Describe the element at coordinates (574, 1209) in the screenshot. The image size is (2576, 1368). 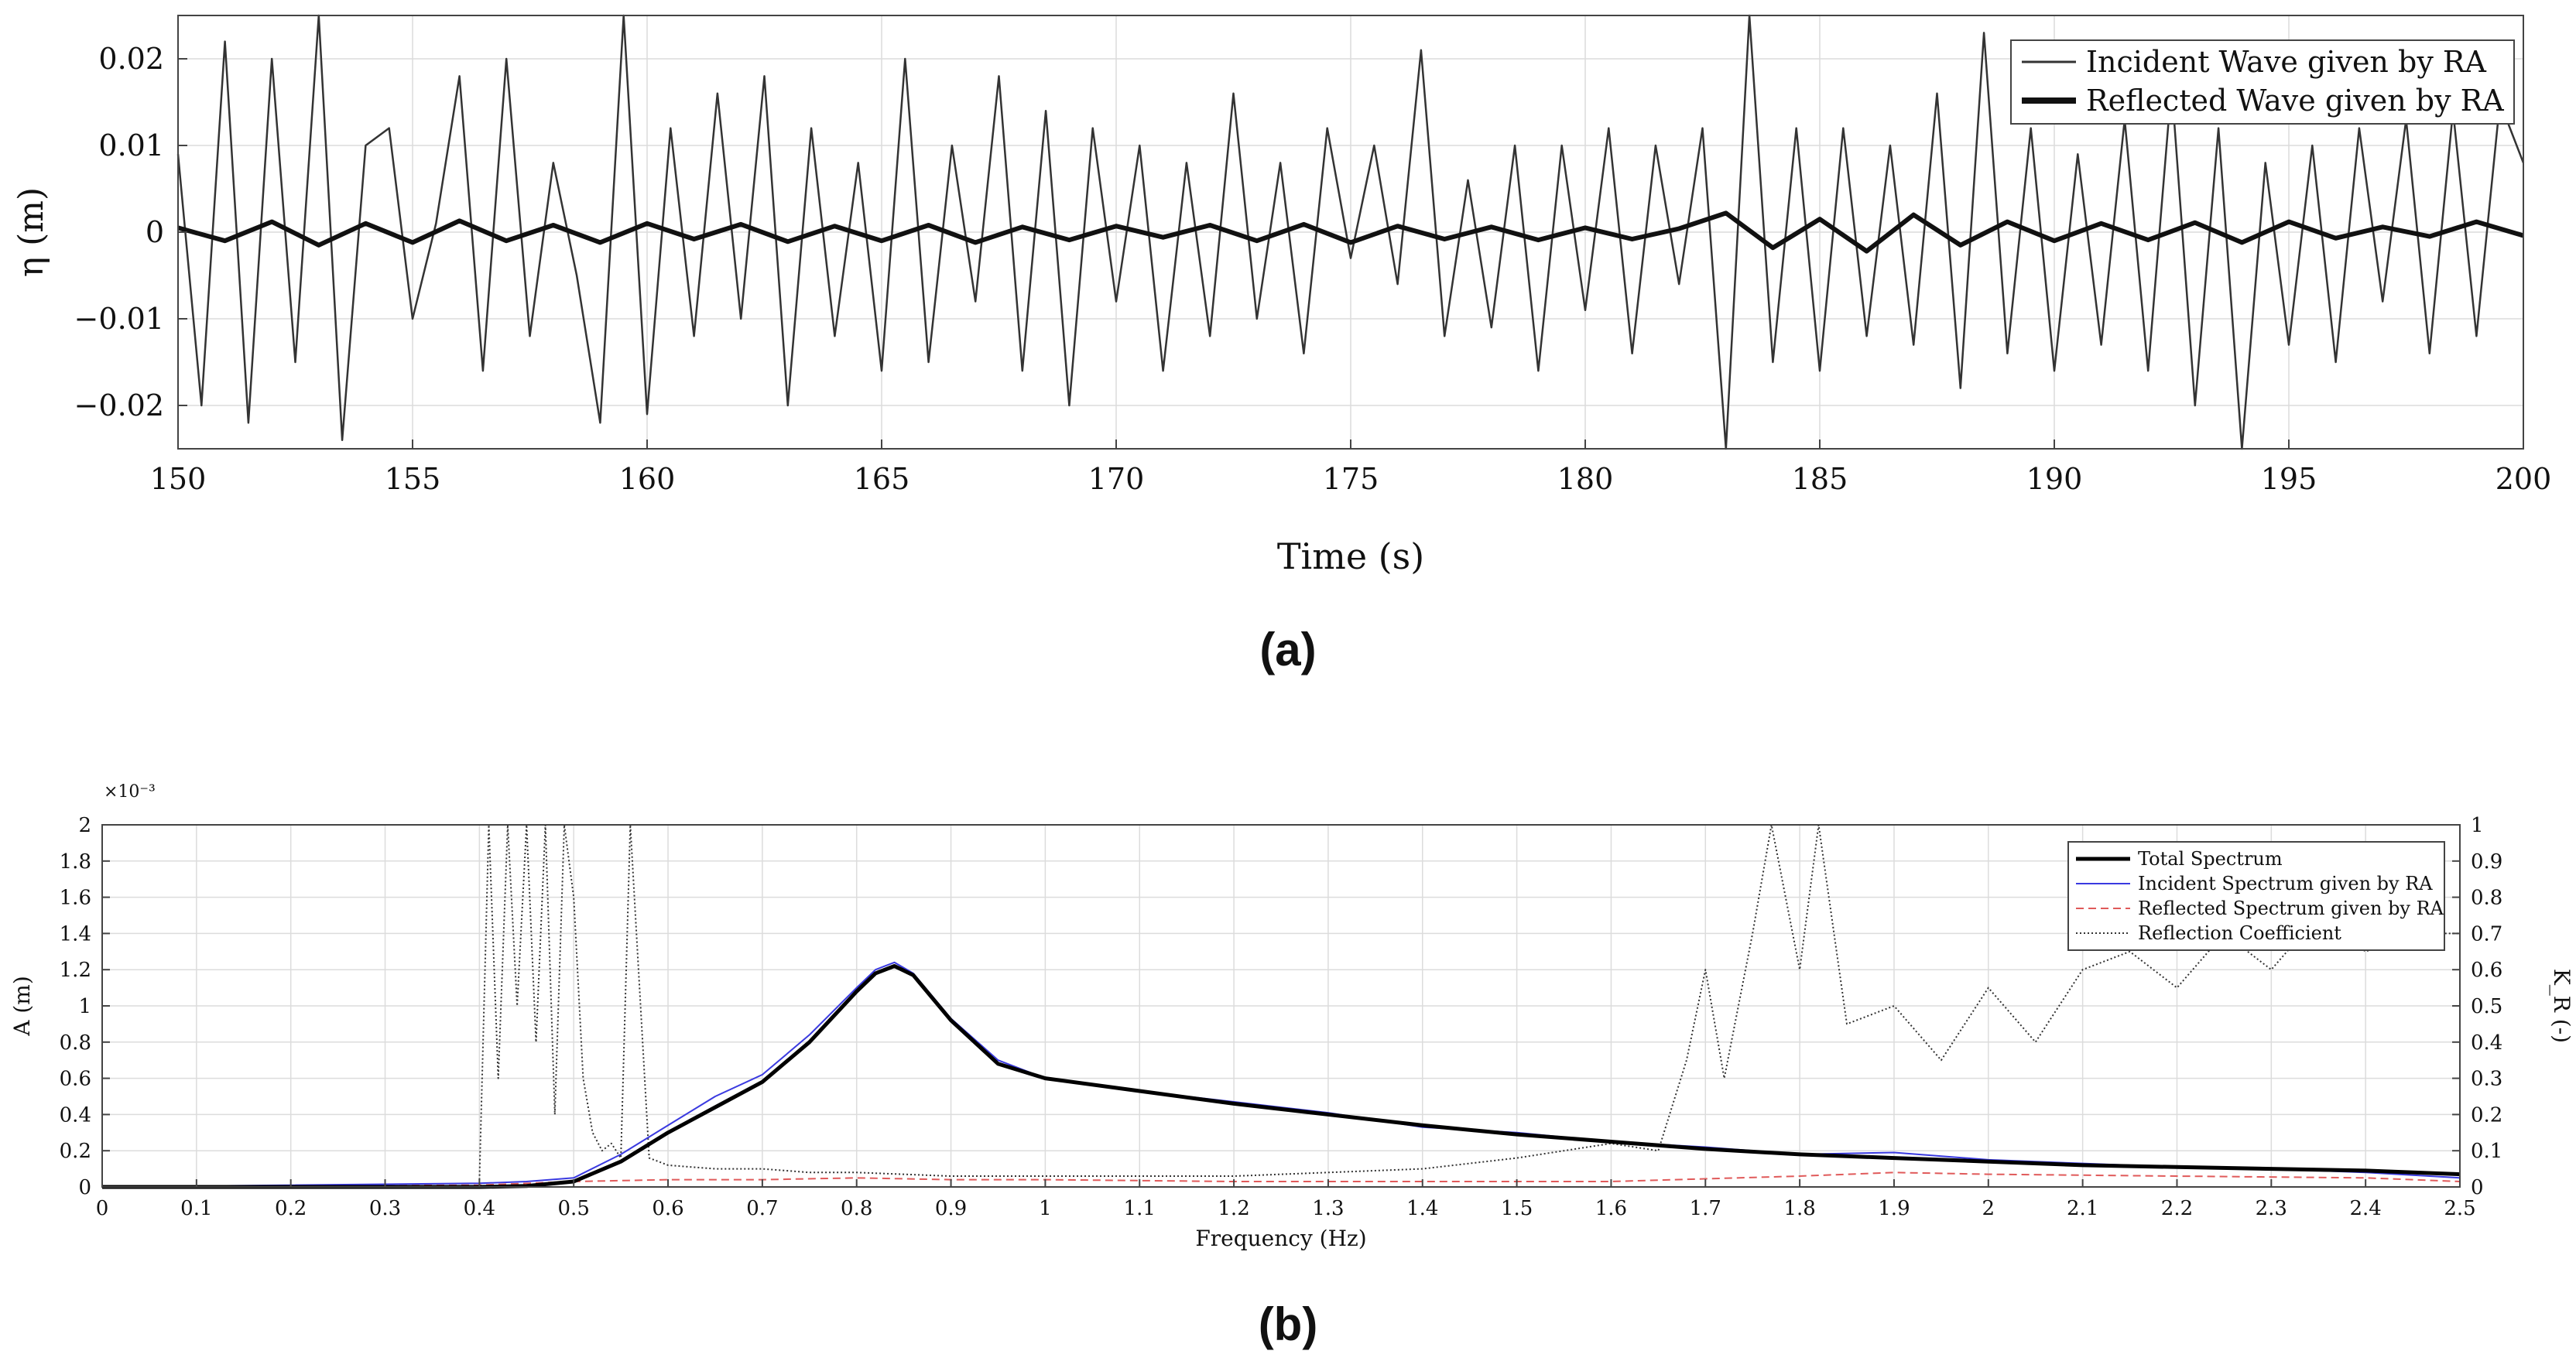
I see `chart-b-x-tick-label: 0.5` at that location.